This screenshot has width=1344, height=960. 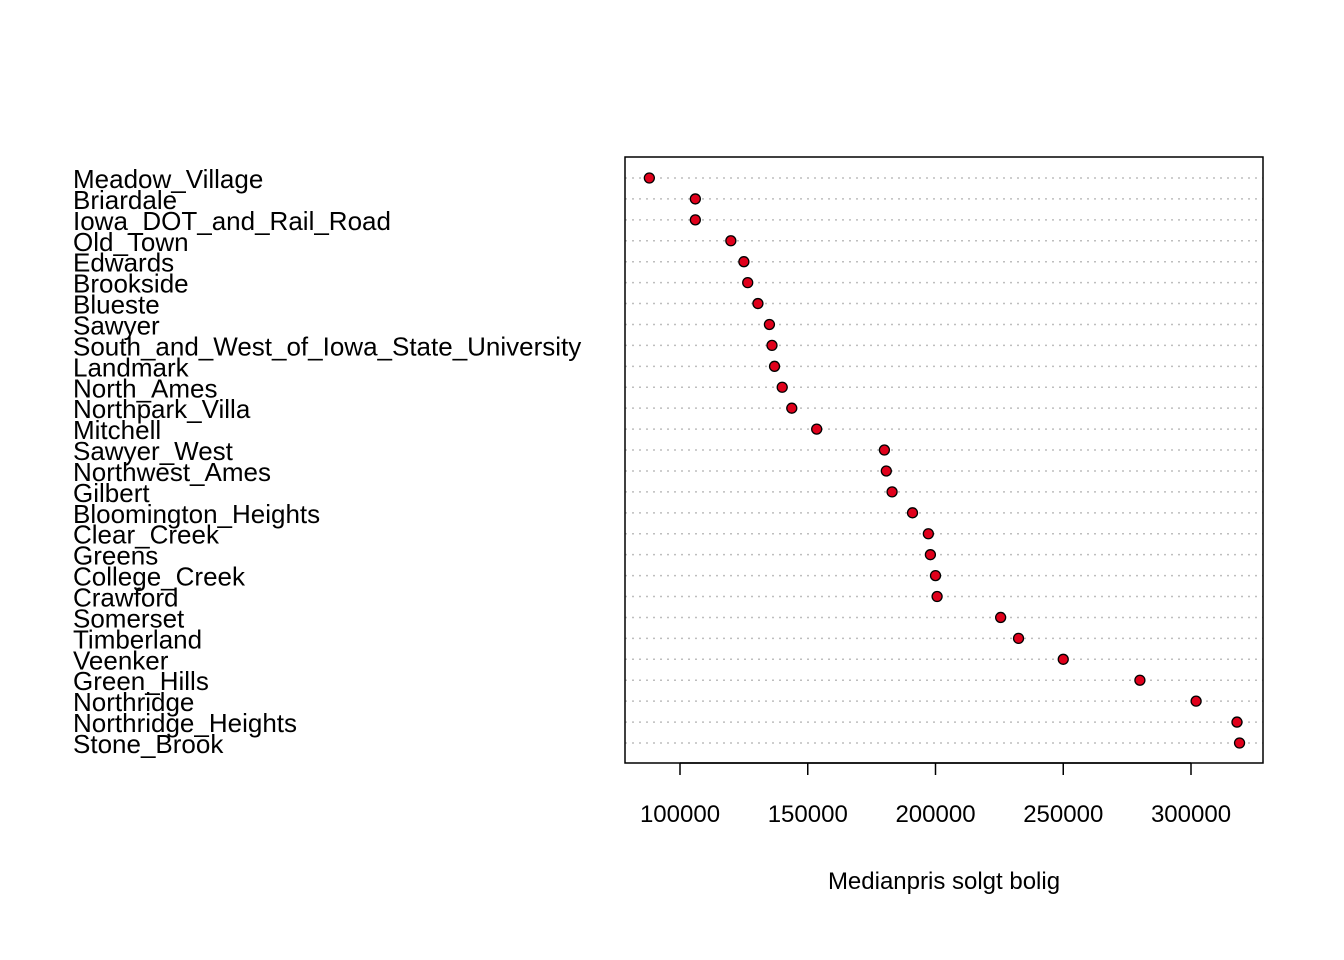 I want to click on category-label: Iowa_DOT_and_Rail_Road, so click(x=232, y=221).